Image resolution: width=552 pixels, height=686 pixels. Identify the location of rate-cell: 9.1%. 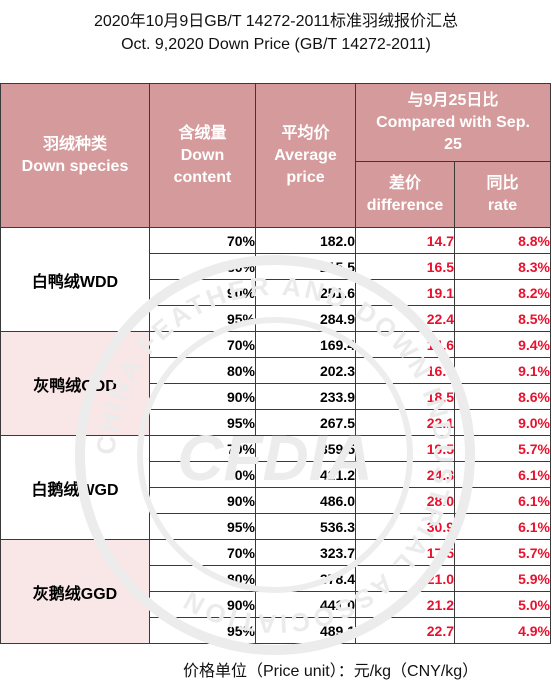
(502, 370).